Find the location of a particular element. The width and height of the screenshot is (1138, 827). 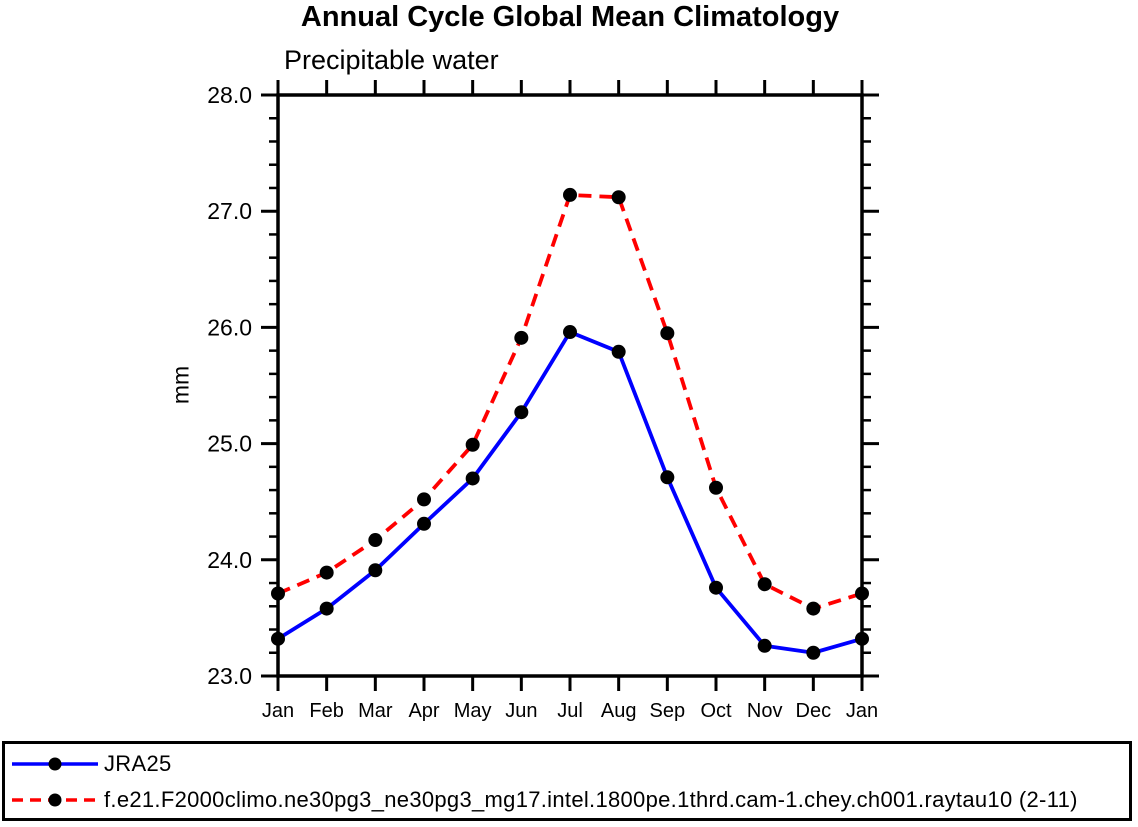

y-tick-label: 26.0 is located at coordinates (229, 327).